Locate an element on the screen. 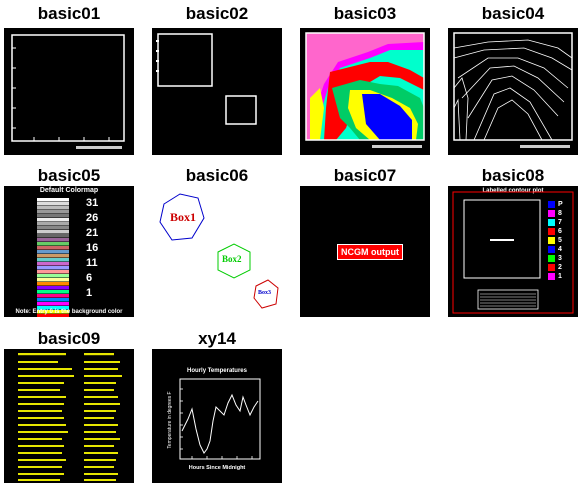 The image size is (586, 496). legend-label: 5 is located at coordinates (560, 240).